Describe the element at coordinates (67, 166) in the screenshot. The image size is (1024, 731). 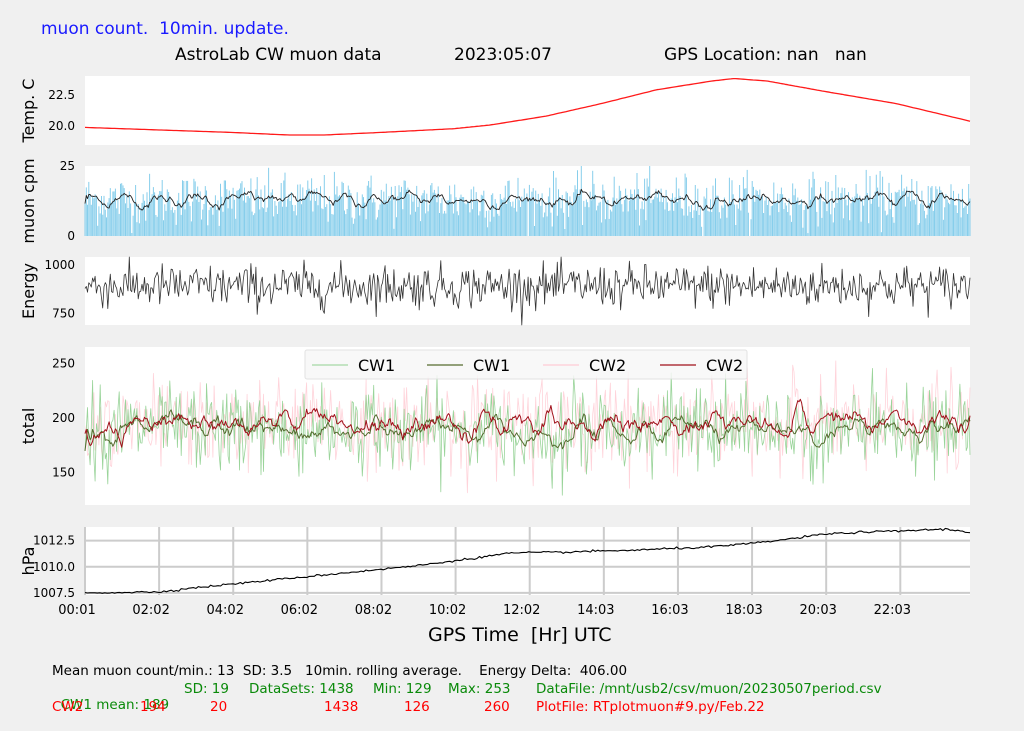
I see `muon-tick-label: 25` at that location.